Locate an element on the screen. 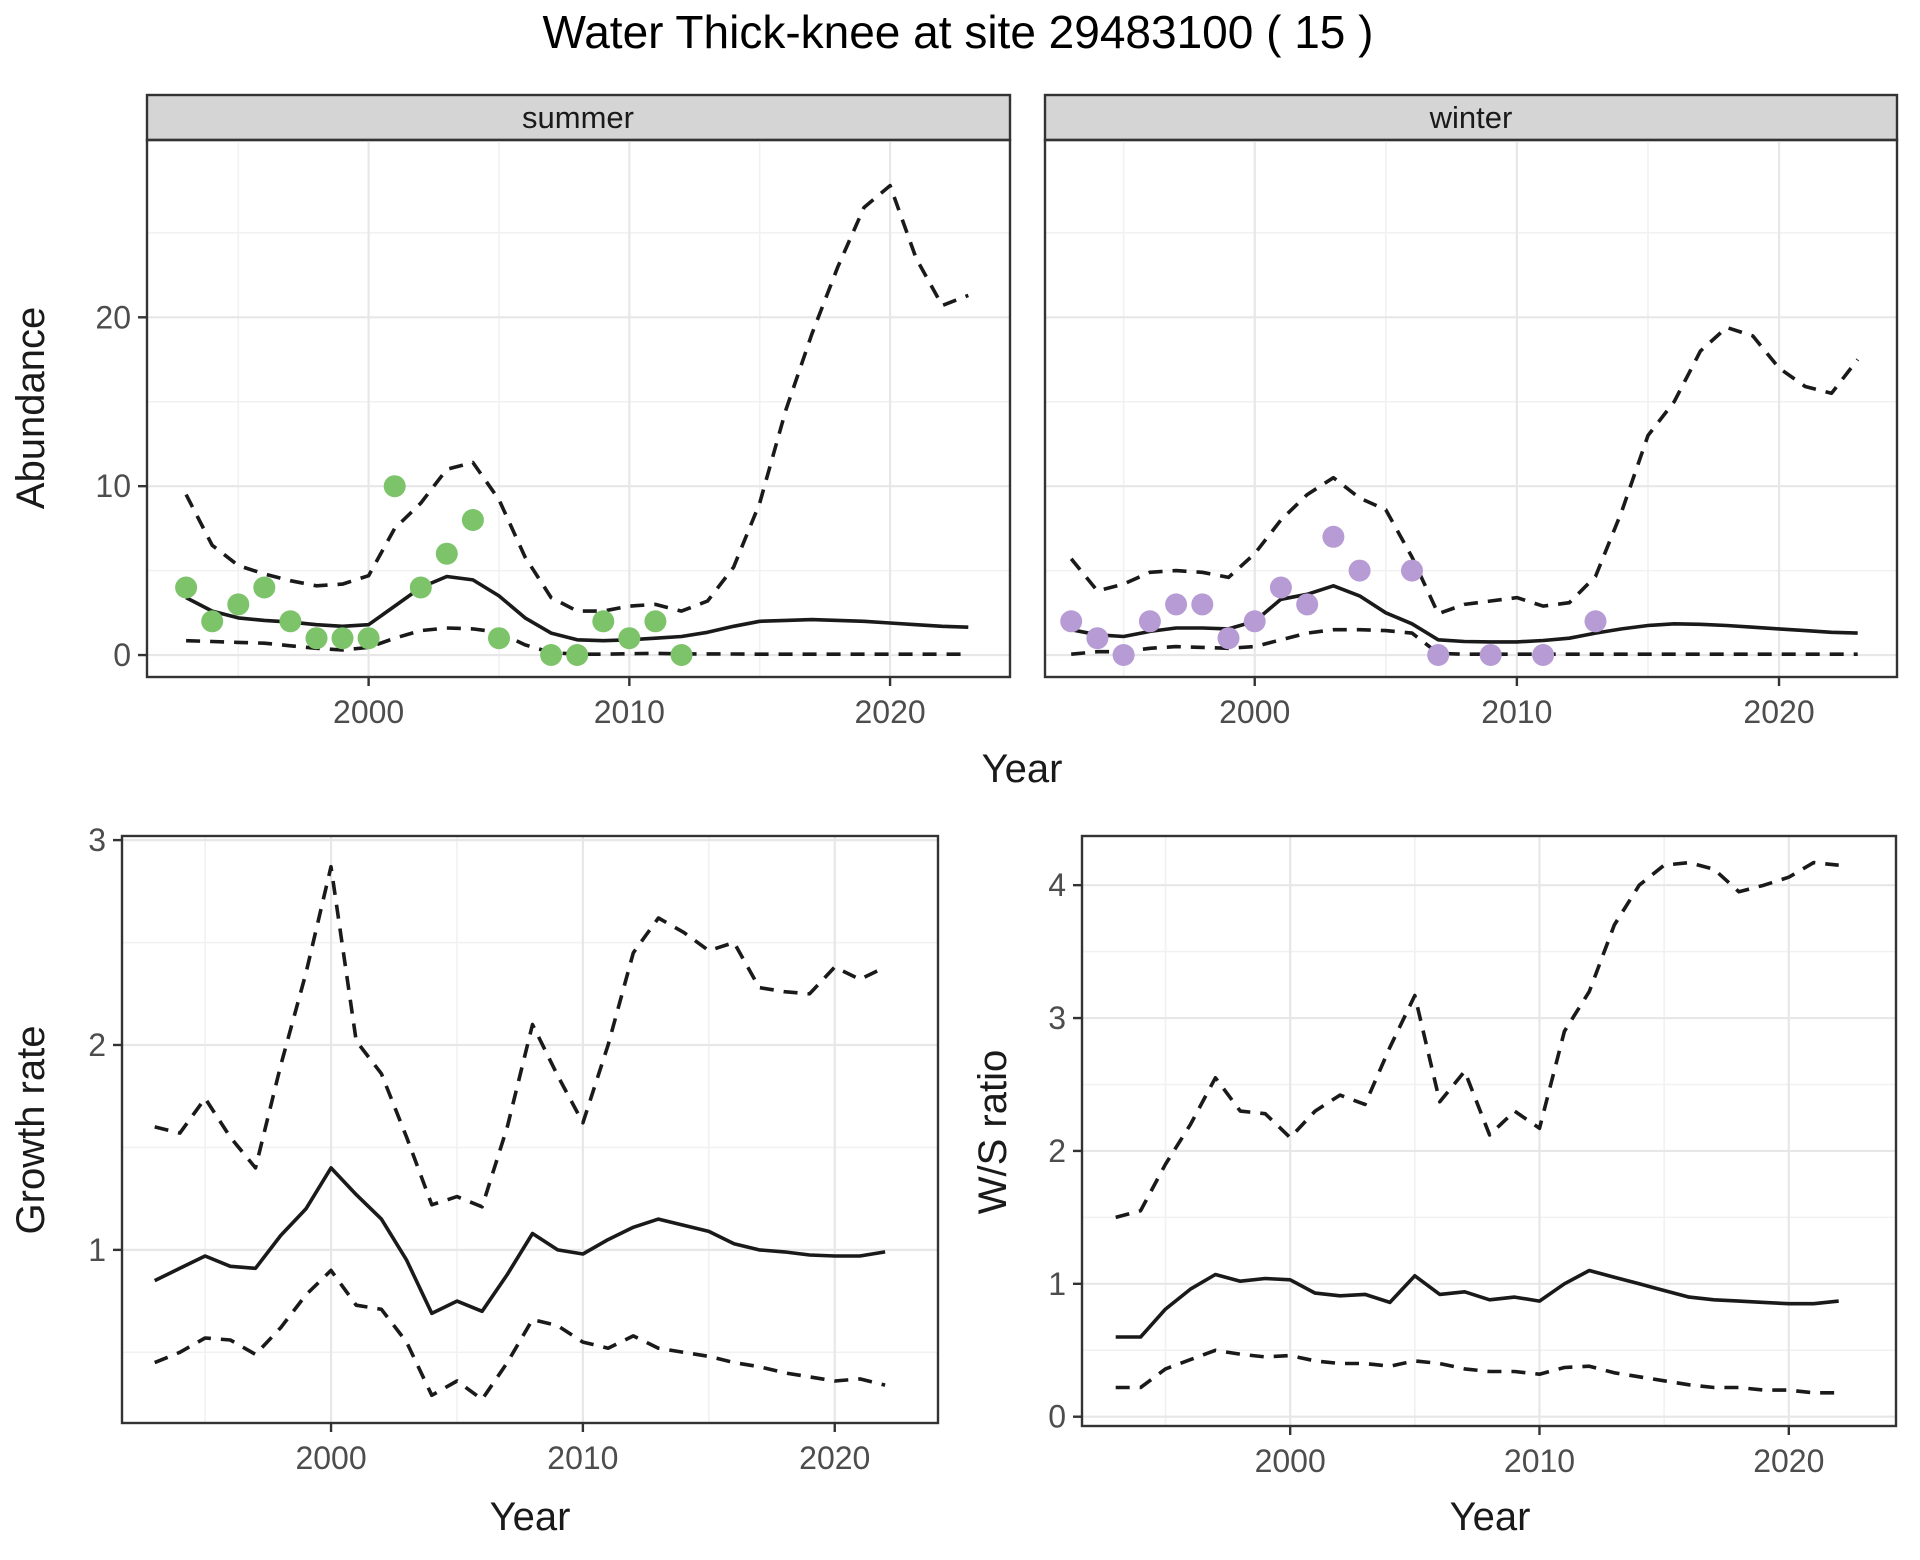  growth-rate-axis-title: Growth rate is located at coordinates (31, 1130).